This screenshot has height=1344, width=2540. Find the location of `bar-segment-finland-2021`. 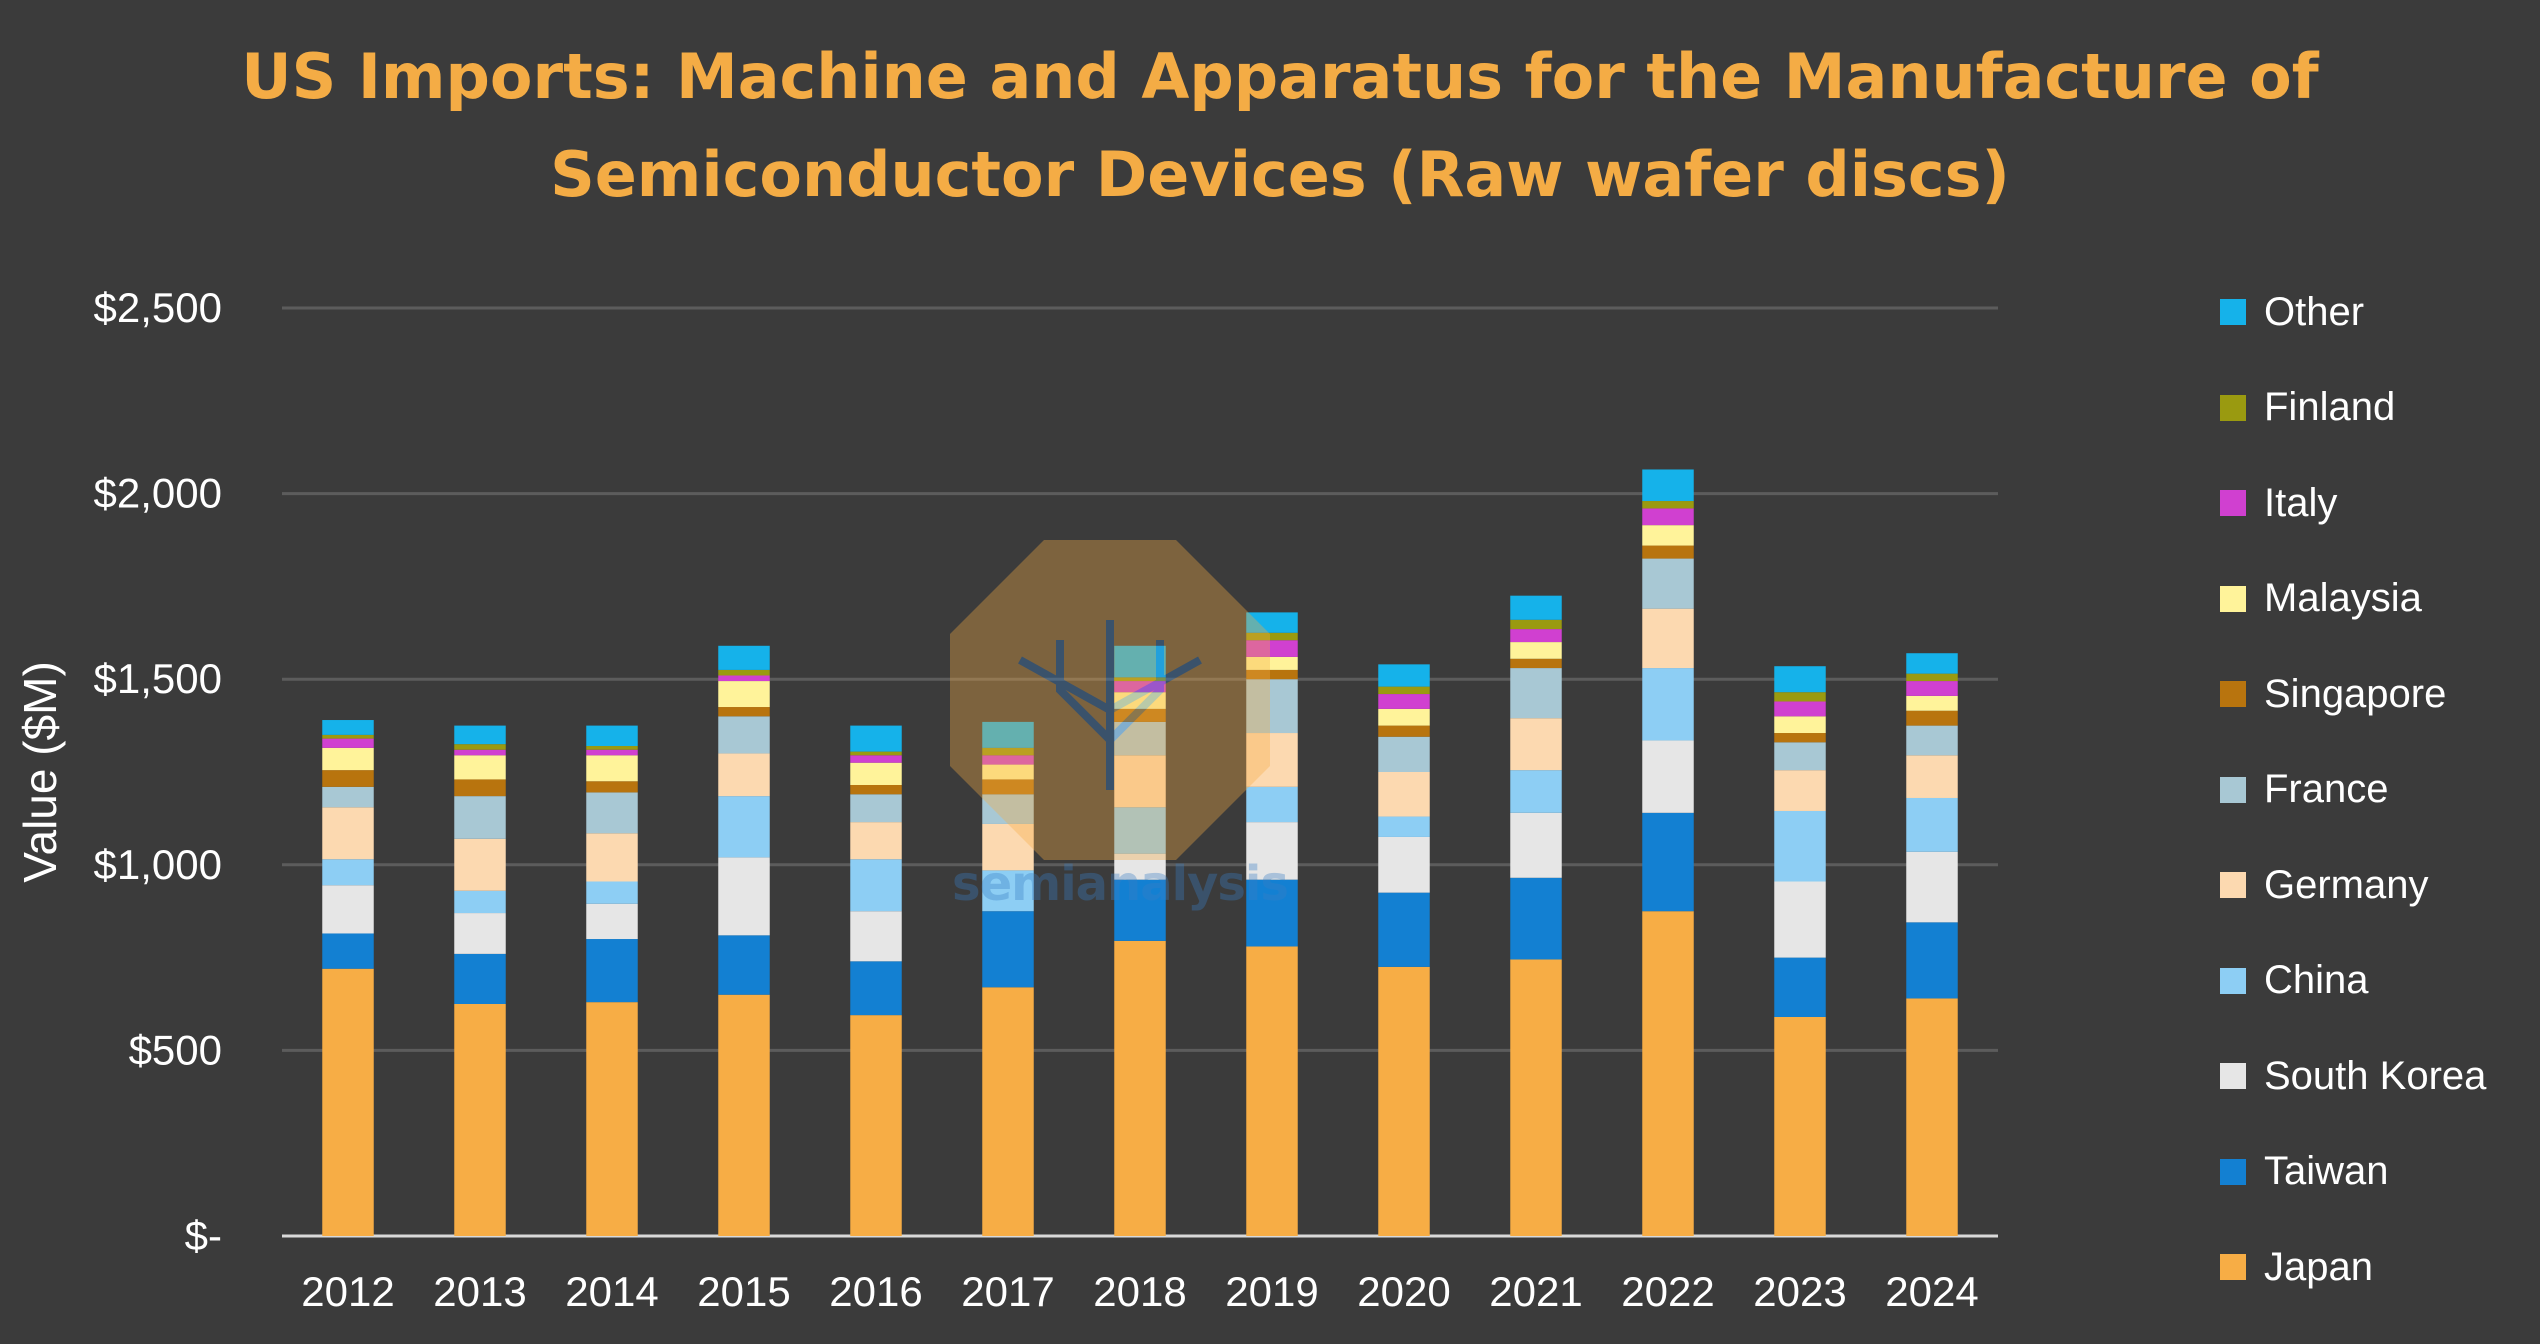

bar-segment-finland-2021 is located at coordinates (1536, 624).